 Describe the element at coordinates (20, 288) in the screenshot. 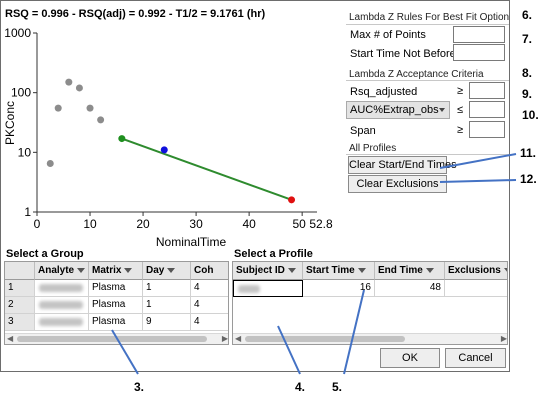

I see `row-number: 1` at that location.